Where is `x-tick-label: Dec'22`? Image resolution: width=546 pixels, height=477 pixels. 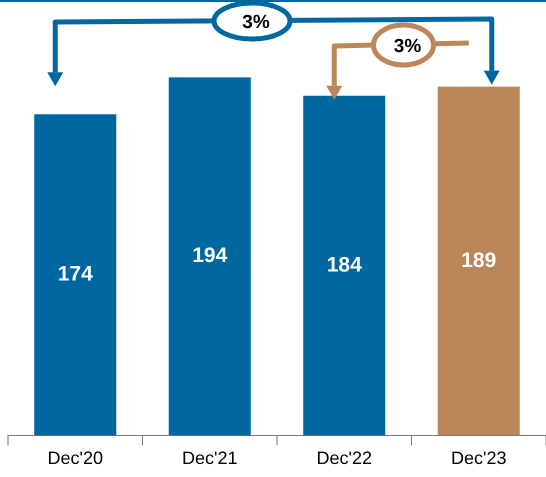
x-tick-label: Dec'22 is located at coordinates (344, 458).